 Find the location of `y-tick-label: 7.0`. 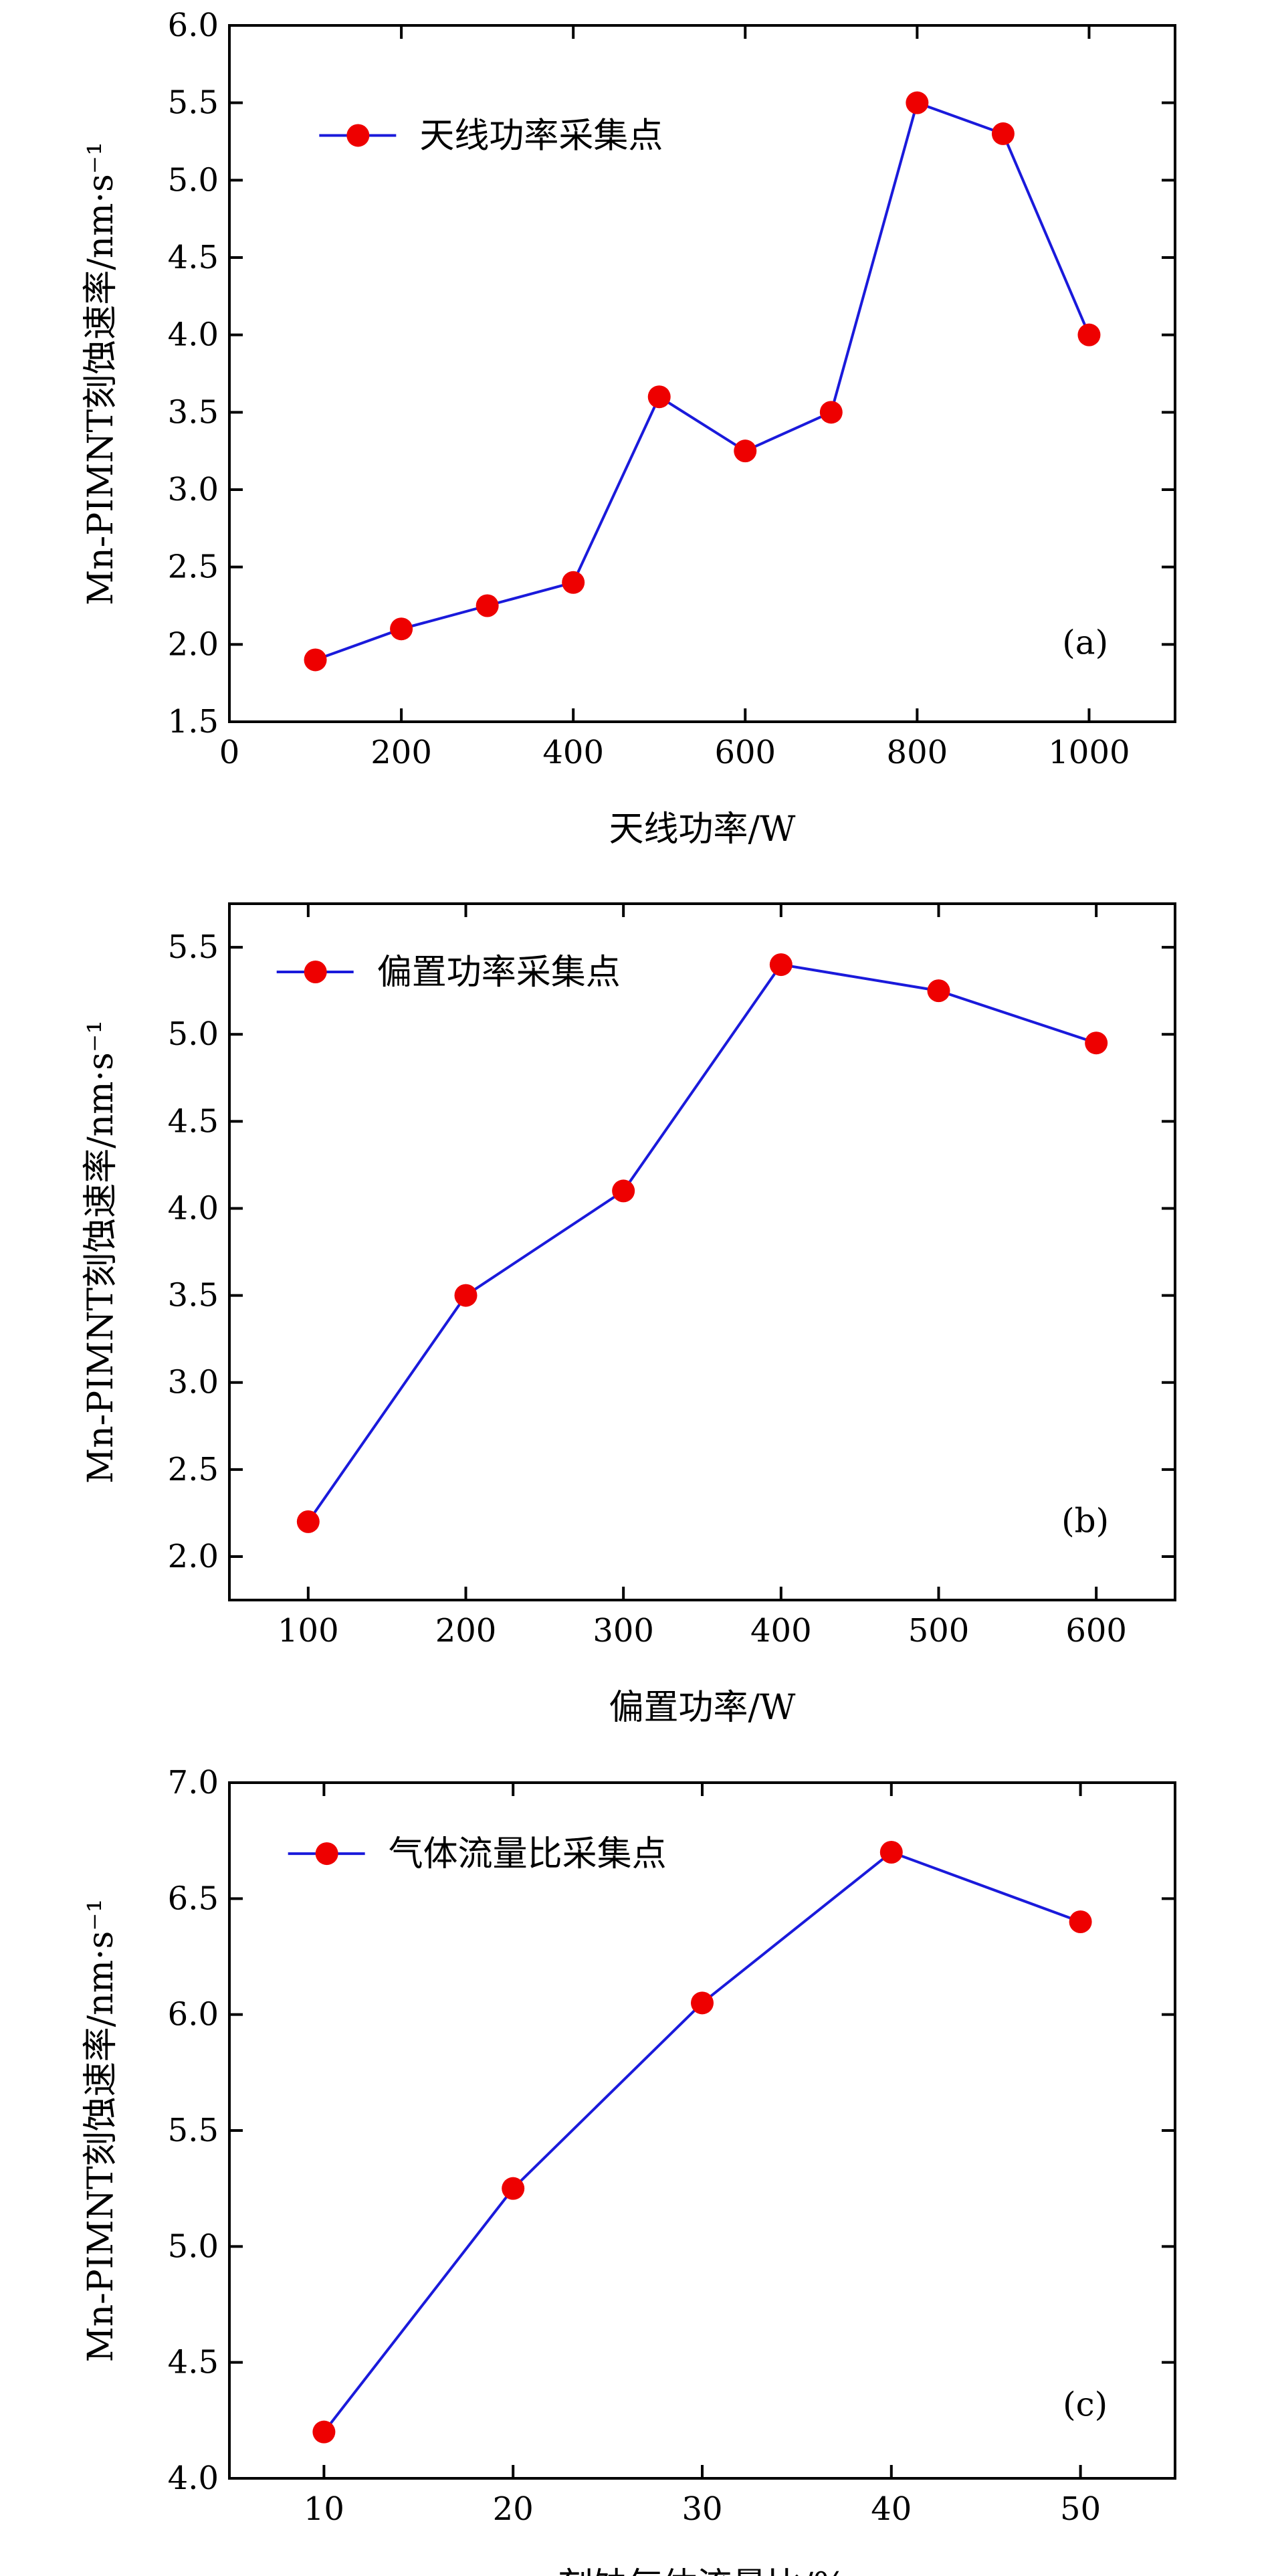

y-tick-label: 7.0 is located at coordinates (194, 1782).